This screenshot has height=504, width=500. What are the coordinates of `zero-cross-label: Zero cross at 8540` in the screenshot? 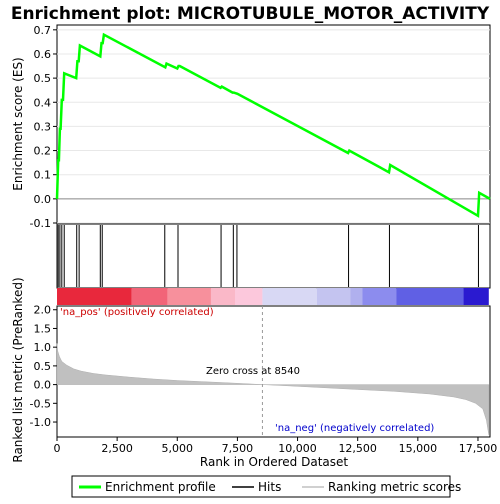 It's located at (253, 371).